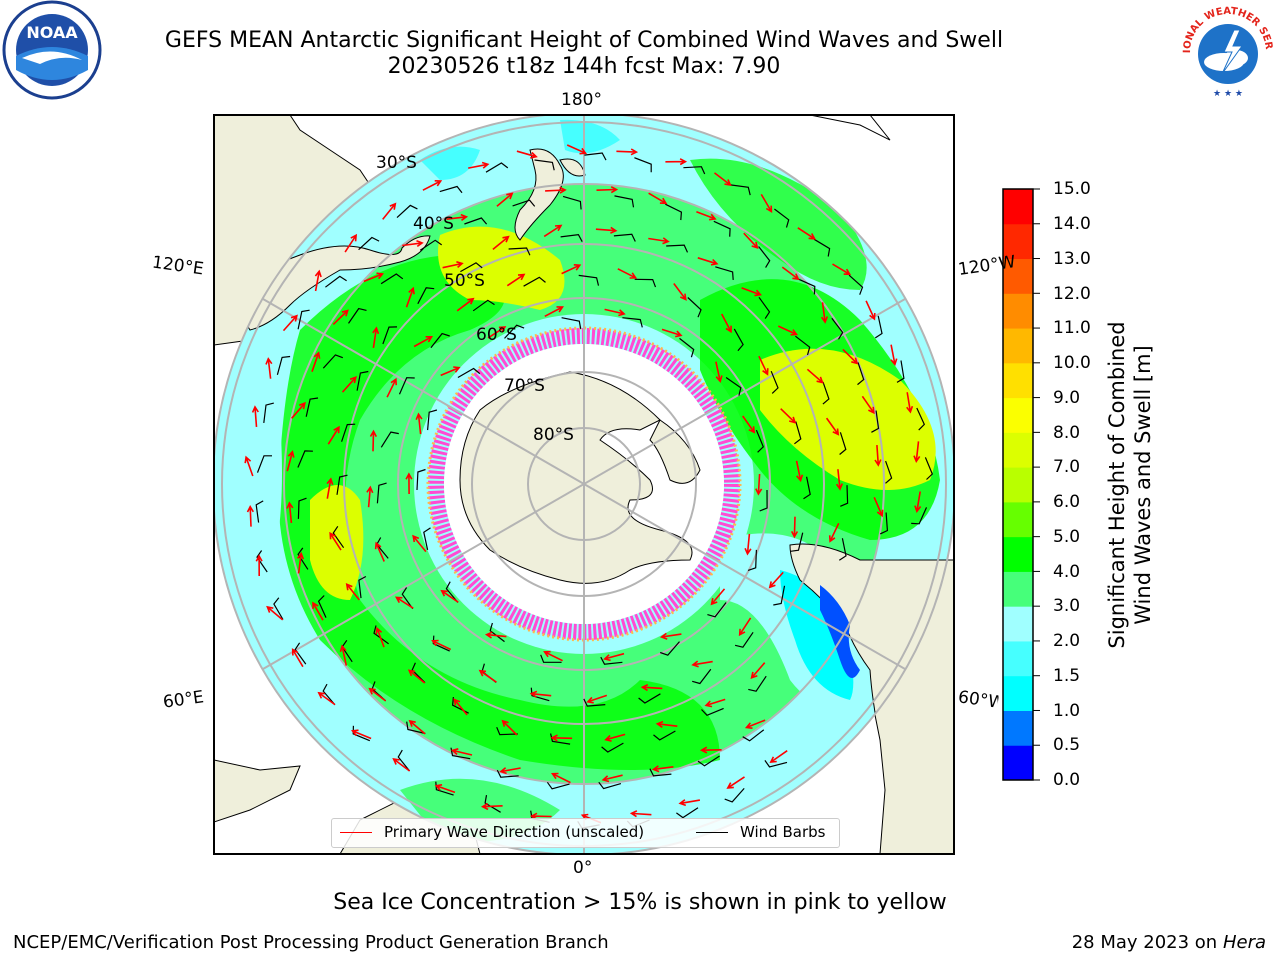  What do you see at coordinates (712, 832) in the screenshot?
I see `legend-wind-line` at bounding box center [712, 832].